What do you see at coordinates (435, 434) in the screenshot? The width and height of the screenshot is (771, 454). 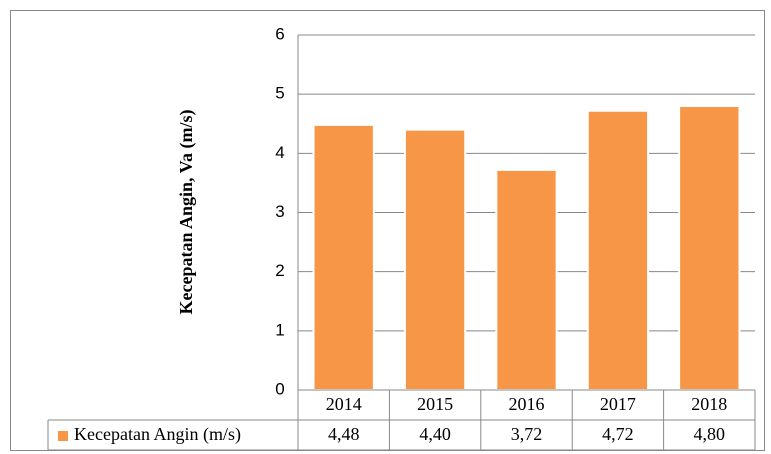 I see `data-label: 4,40` at bounding box center [435, 434].